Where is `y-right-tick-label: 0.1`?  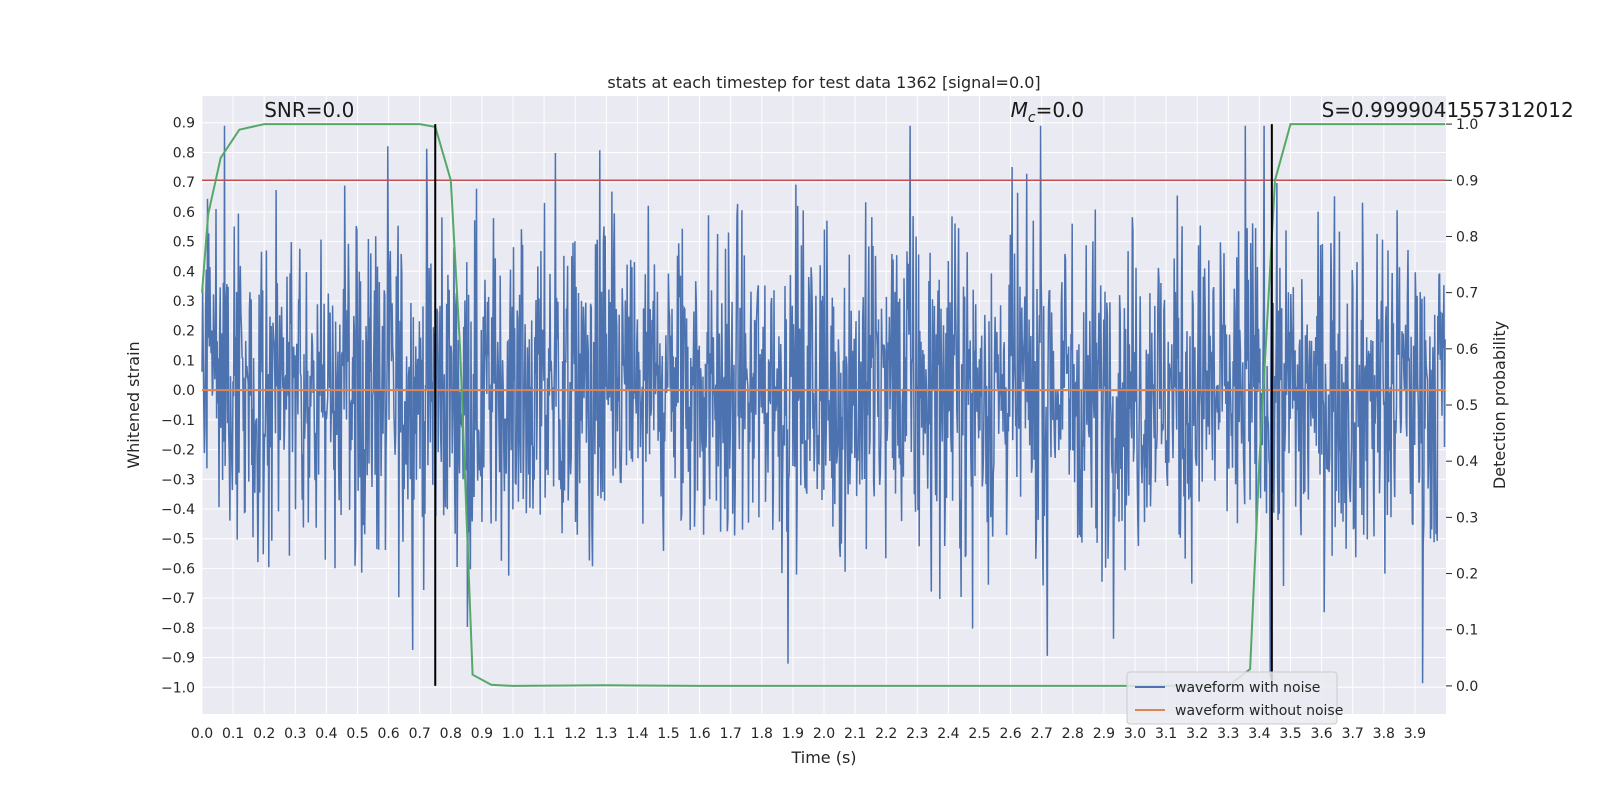 y-right-tick-label: 0.1 is located at coordinates (1467, 631).